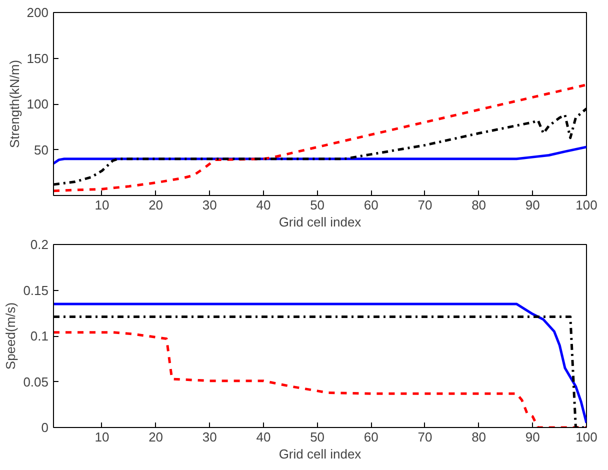  Describe the element at coordinates (10, 336) in the screenshot. I see `y-axis-title: Speed(m/s)` at that location.